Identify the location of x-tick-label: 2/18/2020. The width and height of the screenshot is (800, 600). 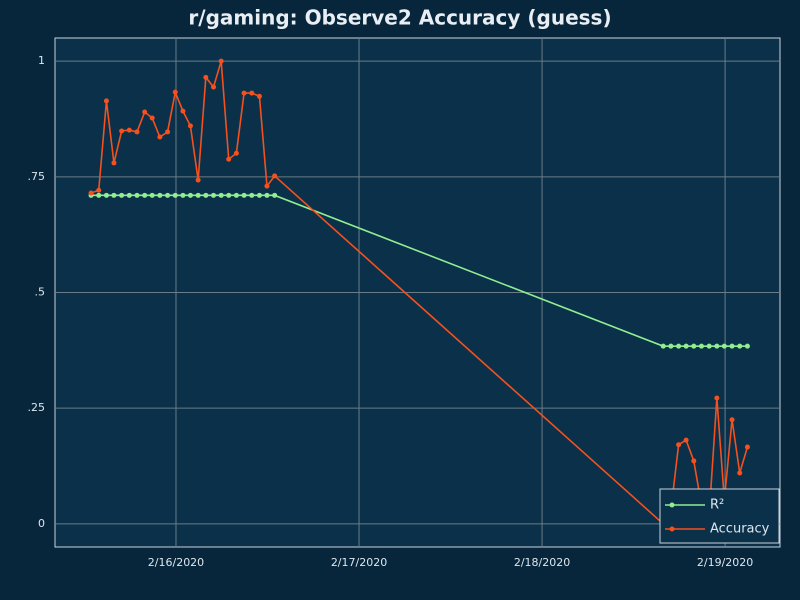
(542, 562).